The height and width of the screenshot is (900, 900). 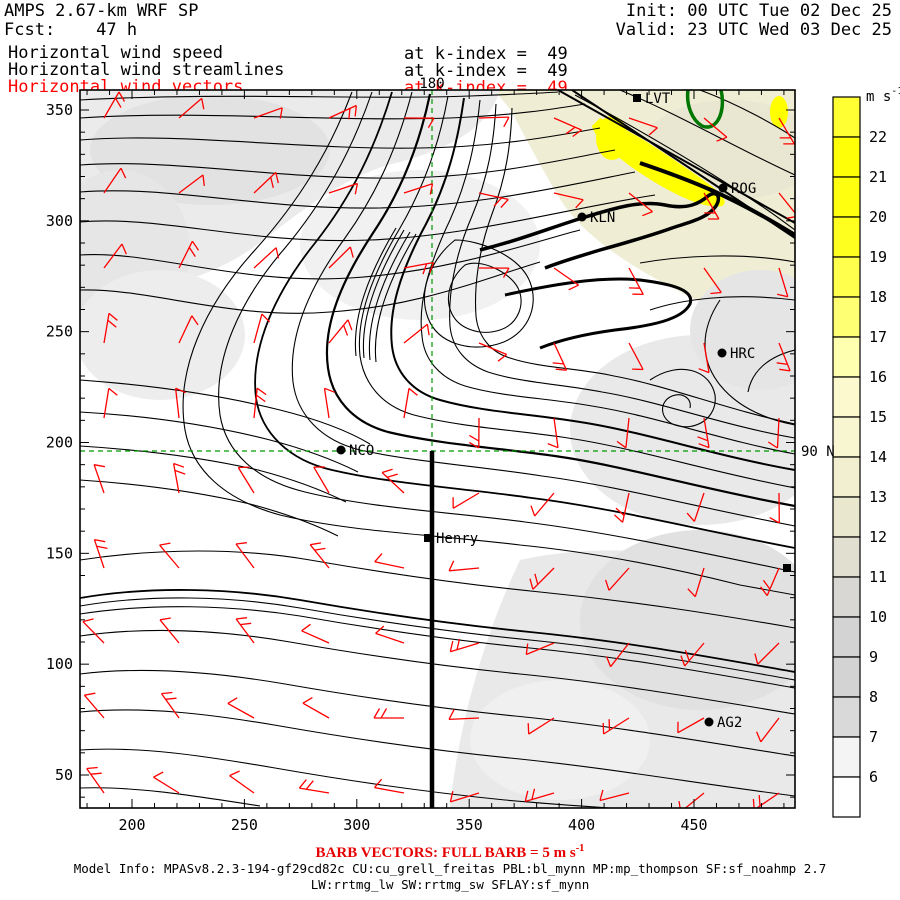 I want to click on station-label: AG2, so click(x=729, y=723).